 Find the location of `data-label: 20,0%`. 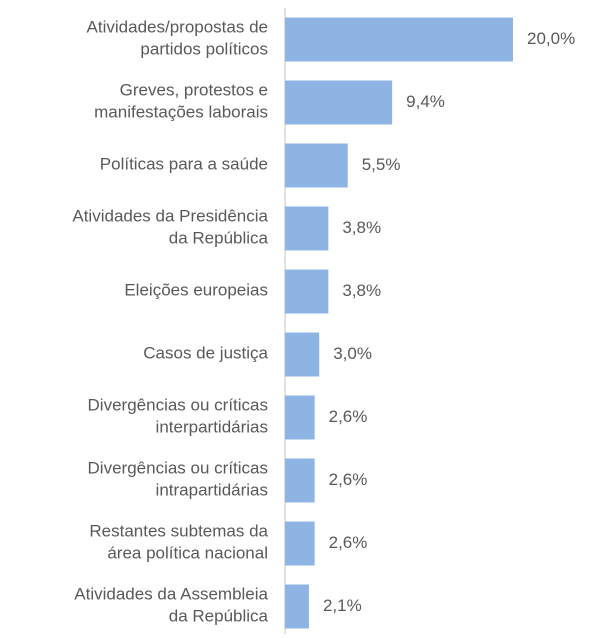

data-label: 20,0% is located at coordinates (551, 38).